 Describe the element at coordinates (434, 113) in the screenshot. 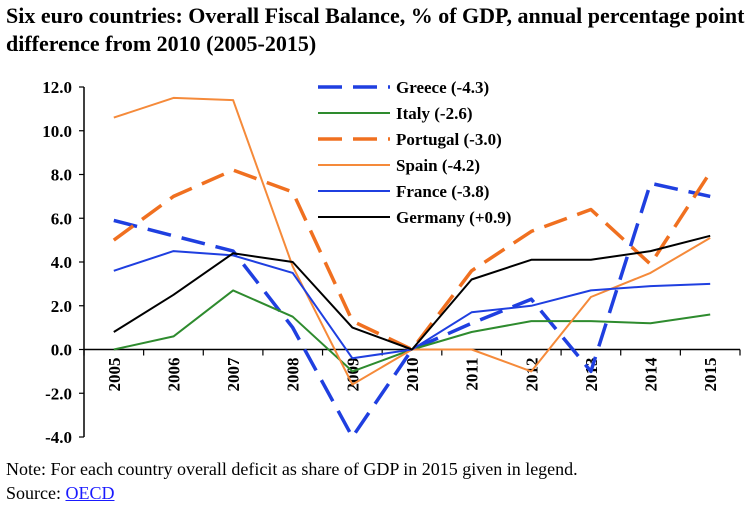

I see `legend-label-italy: Italy (-2.6)` at that location.